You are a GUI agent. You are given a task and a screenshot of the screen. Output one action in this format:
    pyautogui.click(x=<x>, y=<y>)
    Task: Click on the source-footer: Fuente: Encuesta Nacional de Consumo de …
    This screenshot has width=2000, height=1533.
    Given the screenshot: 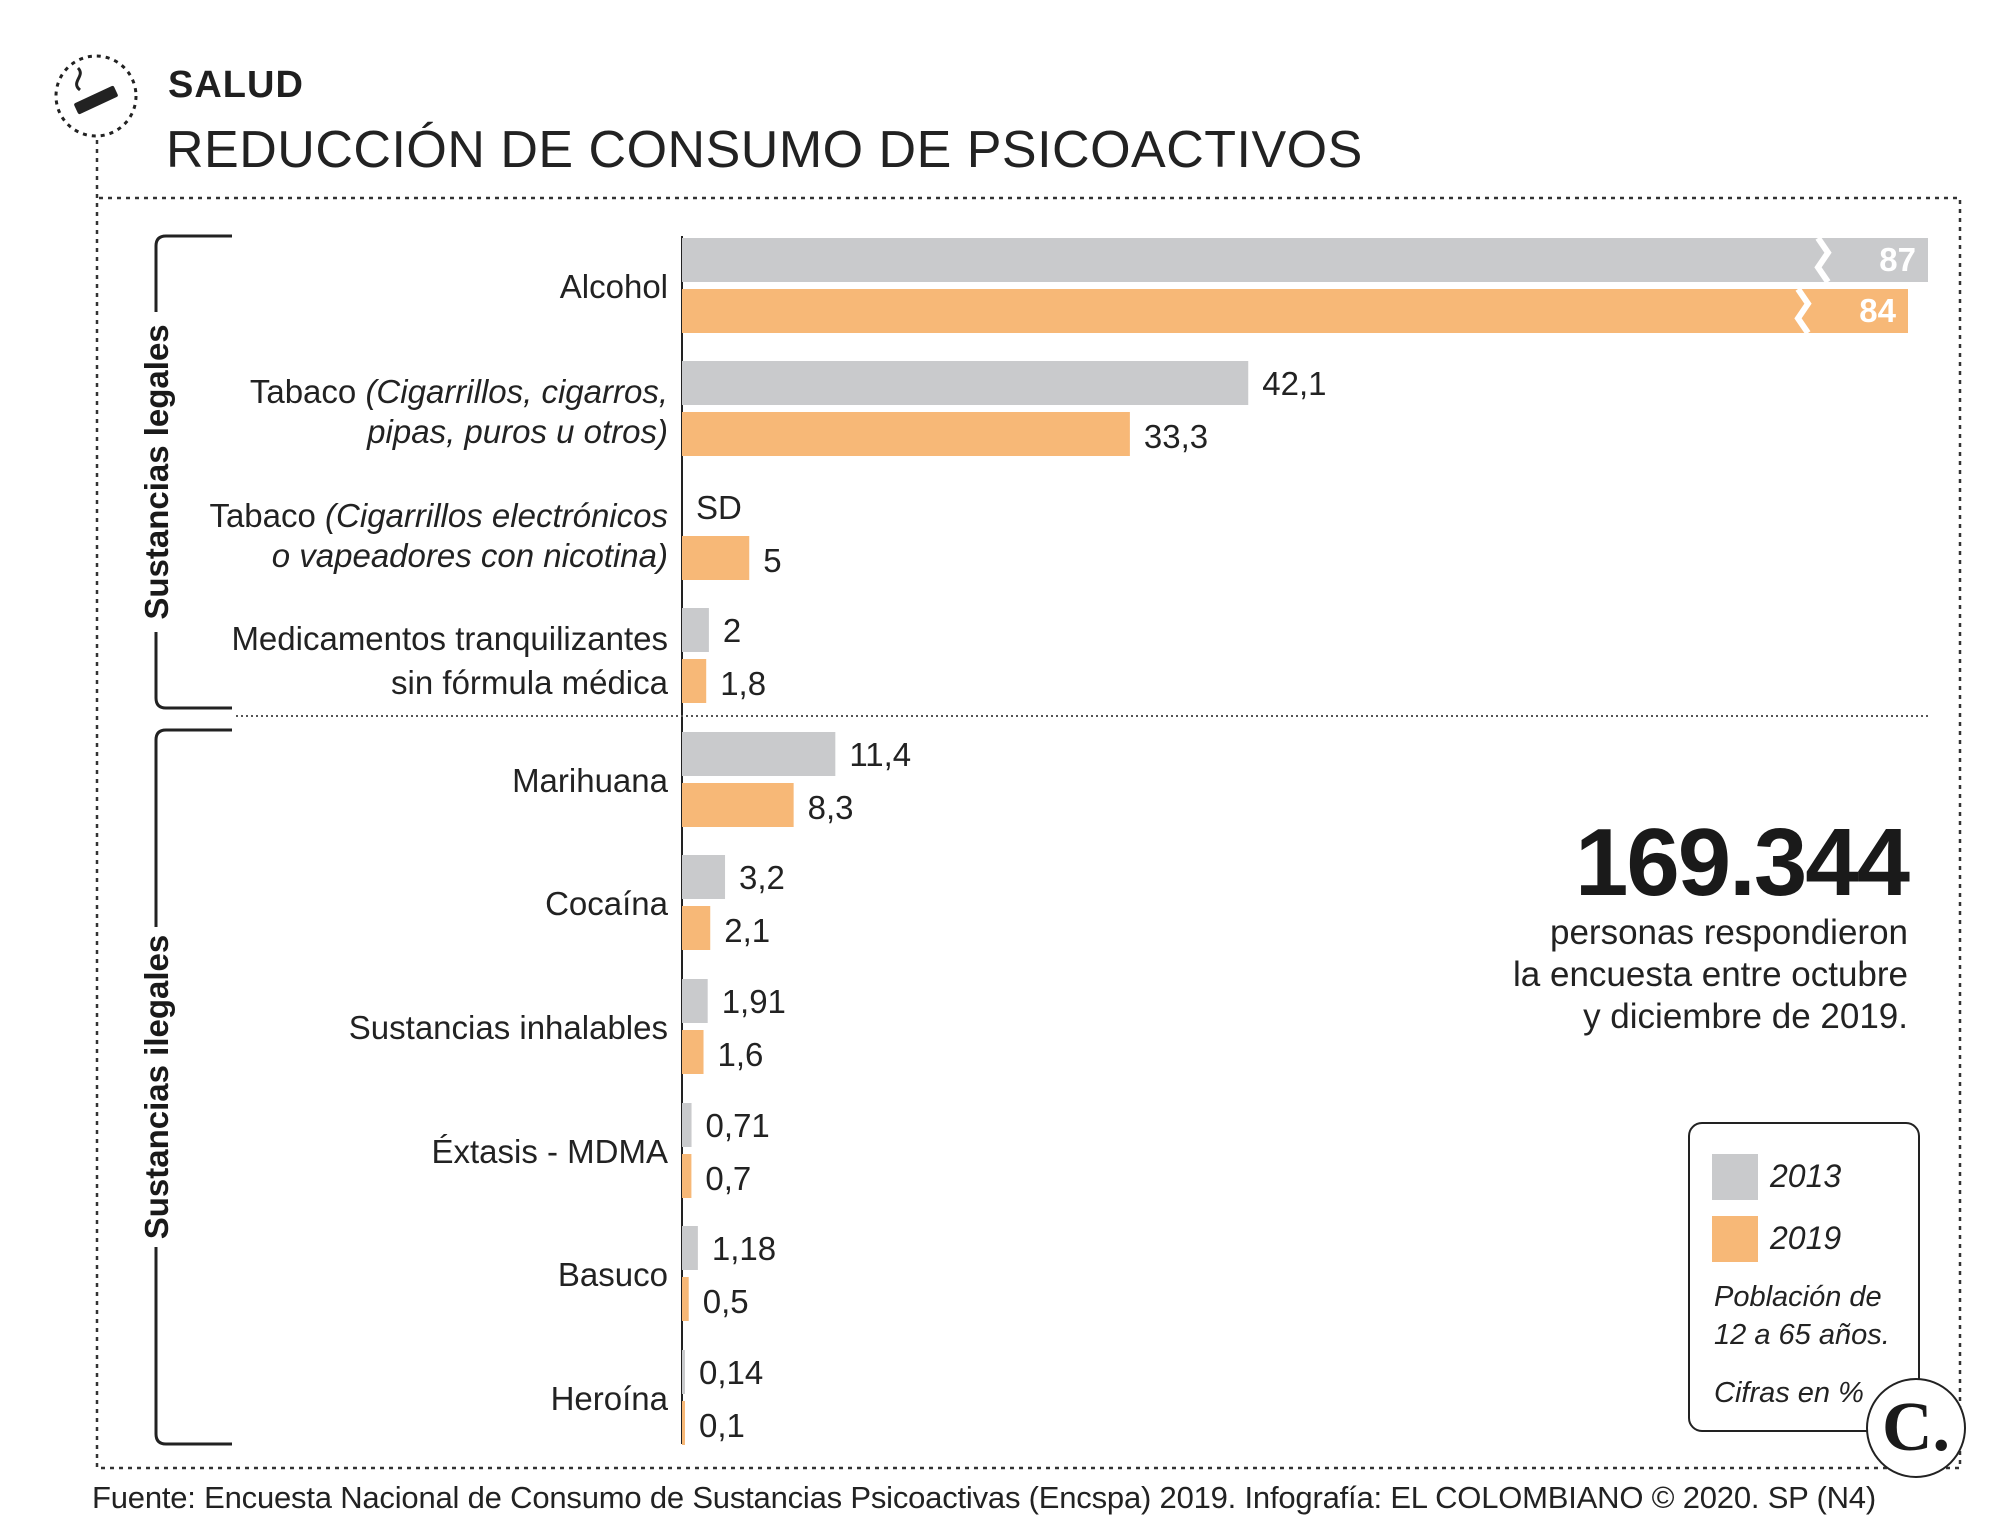 What is the action you would take?
    pyautogui.click(x=984, y=1497)
    